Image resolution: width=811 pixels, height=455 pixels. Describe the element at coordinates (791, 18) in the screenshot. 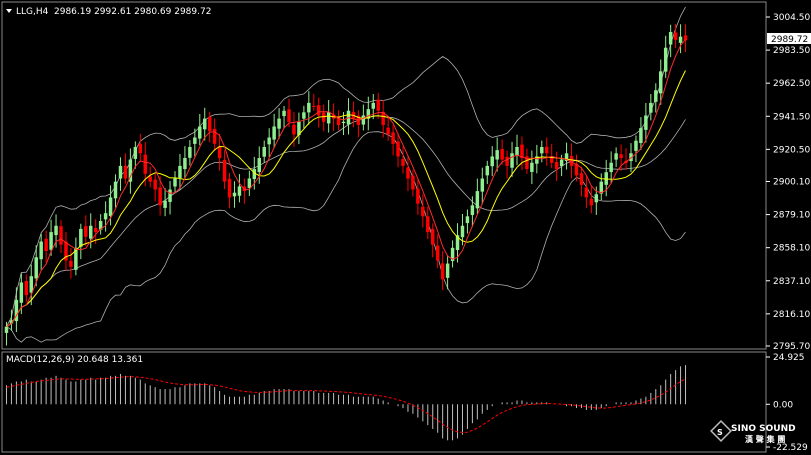

I see `price-tick-label: 3004.50` at that location.